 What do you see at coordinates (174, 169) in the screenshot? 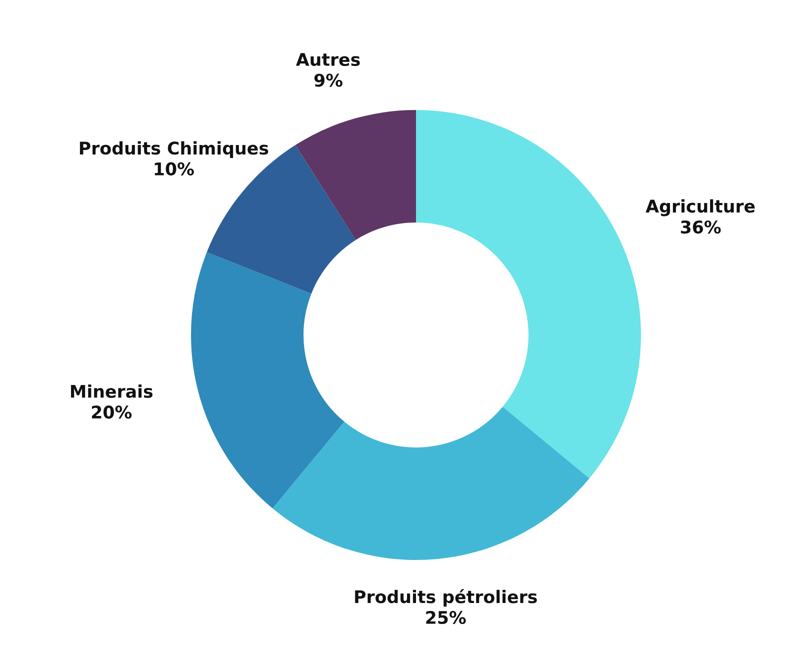
I see `data-label: 10%` at bounding box center [174, 169].